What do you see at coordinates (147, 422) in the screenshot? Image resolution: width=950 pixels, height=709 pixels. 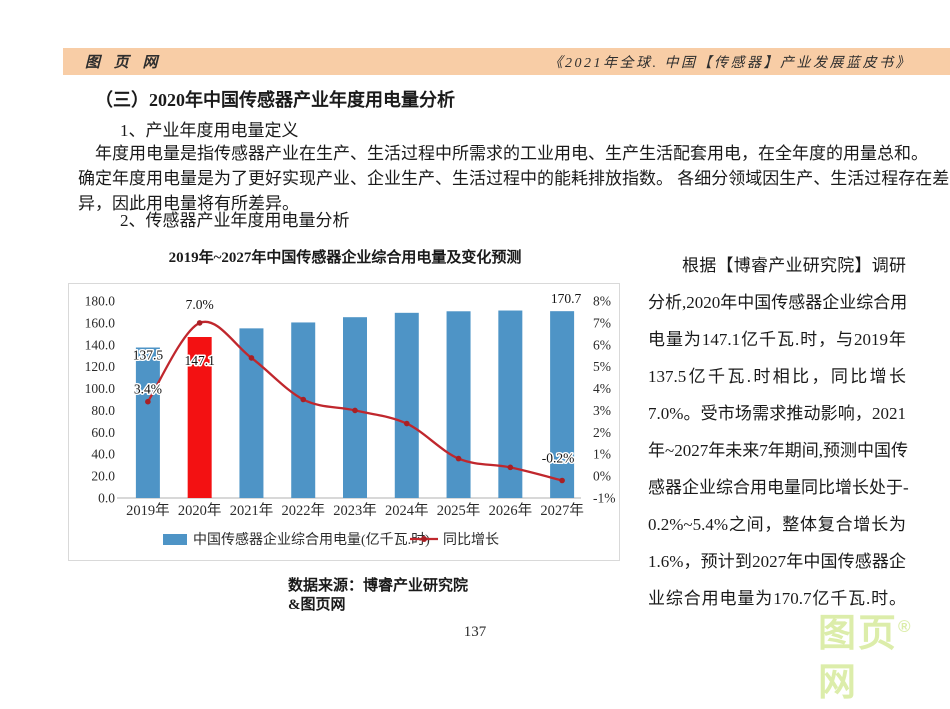 I see `bar-2019年` at bounding box center [147, 422].